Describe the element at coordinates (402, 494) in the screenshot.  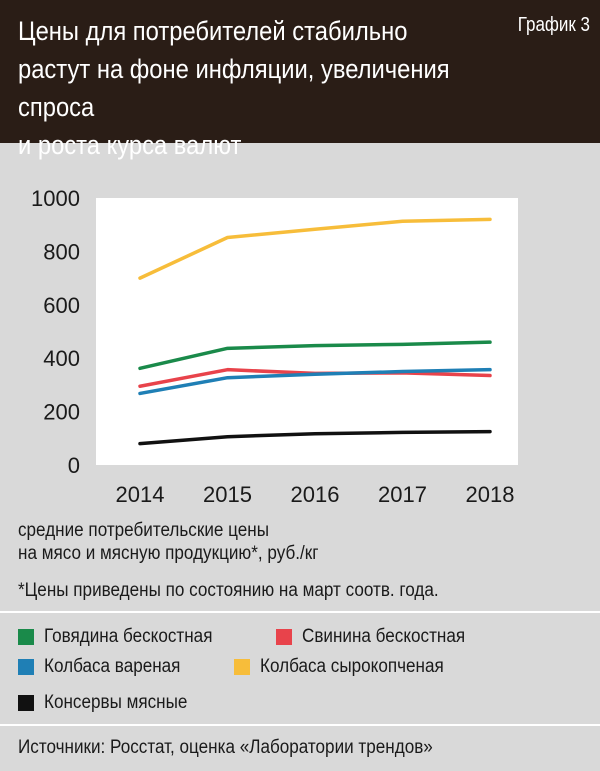
I see `x-tick-label: 2017` at that location.